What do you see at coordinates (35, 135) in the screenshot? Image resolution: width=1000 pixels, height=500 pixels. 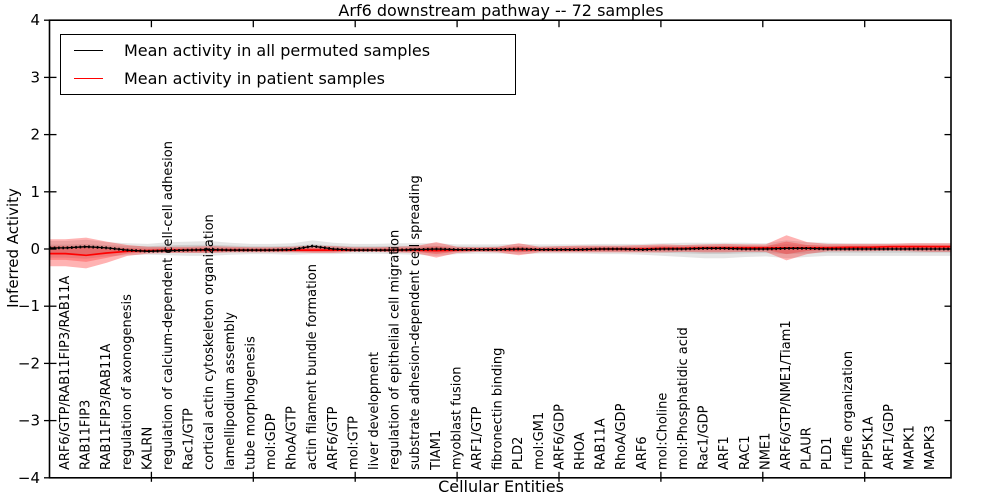 I see `y-tick-label: 2` at bounding box center [35, 135].